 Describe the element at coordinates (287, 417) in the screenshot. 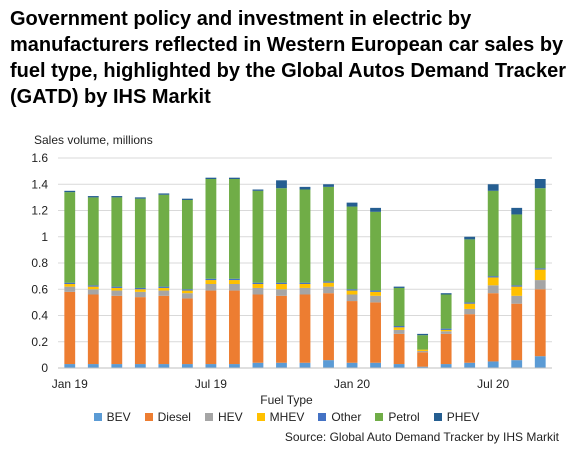

I see `legend-label: MHEV` at that location.